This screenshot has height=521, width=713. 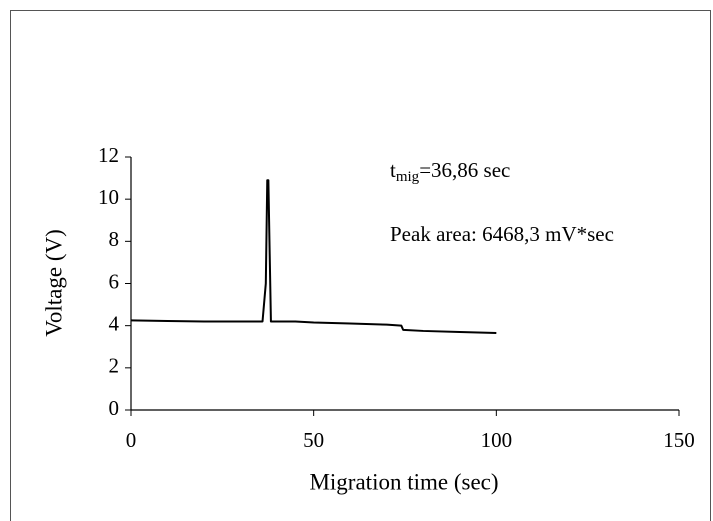 What do you see at coordinates (114, 408) in the screenshot?
I see `y-tick-label: 0` at bounding box center [114, 408].